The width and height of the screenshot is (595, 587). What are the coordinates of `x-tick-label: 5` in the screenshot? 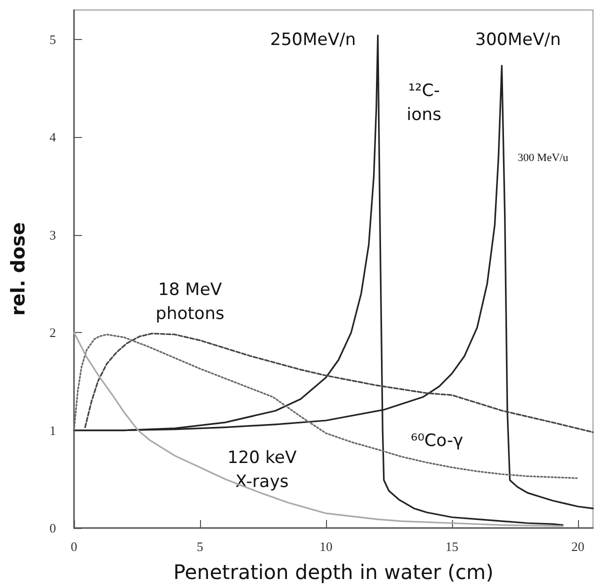 It's located at (200, 546).